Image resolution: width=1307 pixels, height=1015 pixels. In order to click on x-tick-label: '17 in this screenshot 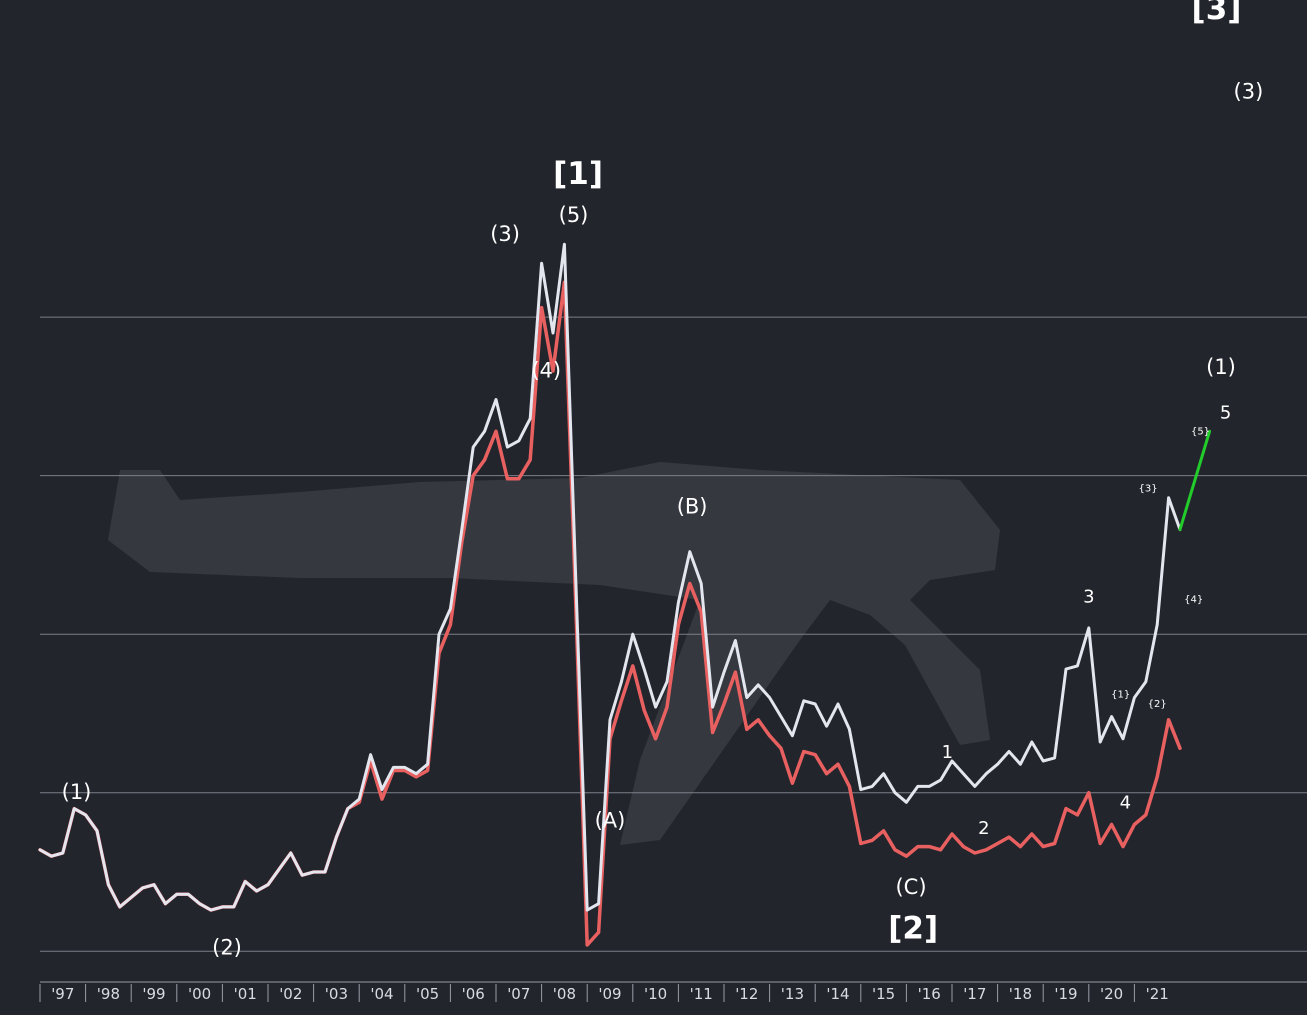, I will do `click(974, 994)`.